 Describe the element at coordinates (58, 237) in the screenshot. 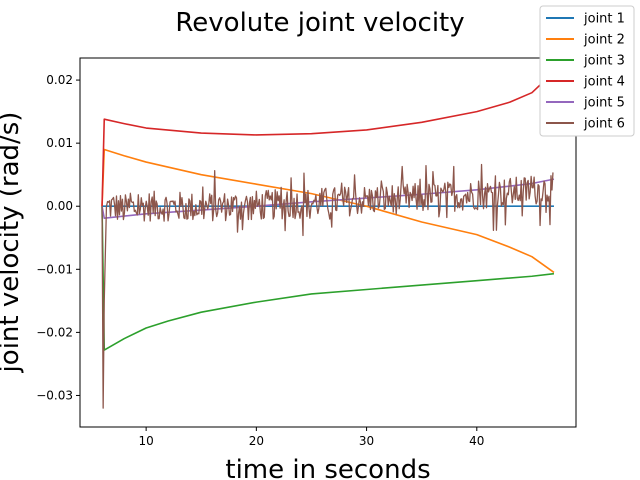

I see `y-axis: −0.03 −0.02 −0.01 0.00 0.01 0.02` at that location.